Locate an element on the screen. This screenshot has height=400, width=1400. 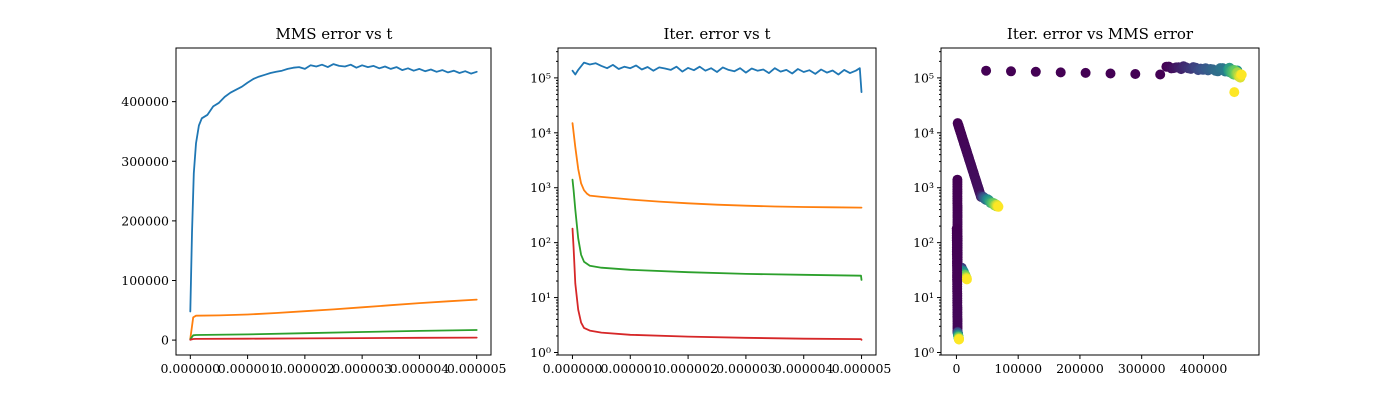
y-tick-label: 400000 is located at coordinates (145, 101).